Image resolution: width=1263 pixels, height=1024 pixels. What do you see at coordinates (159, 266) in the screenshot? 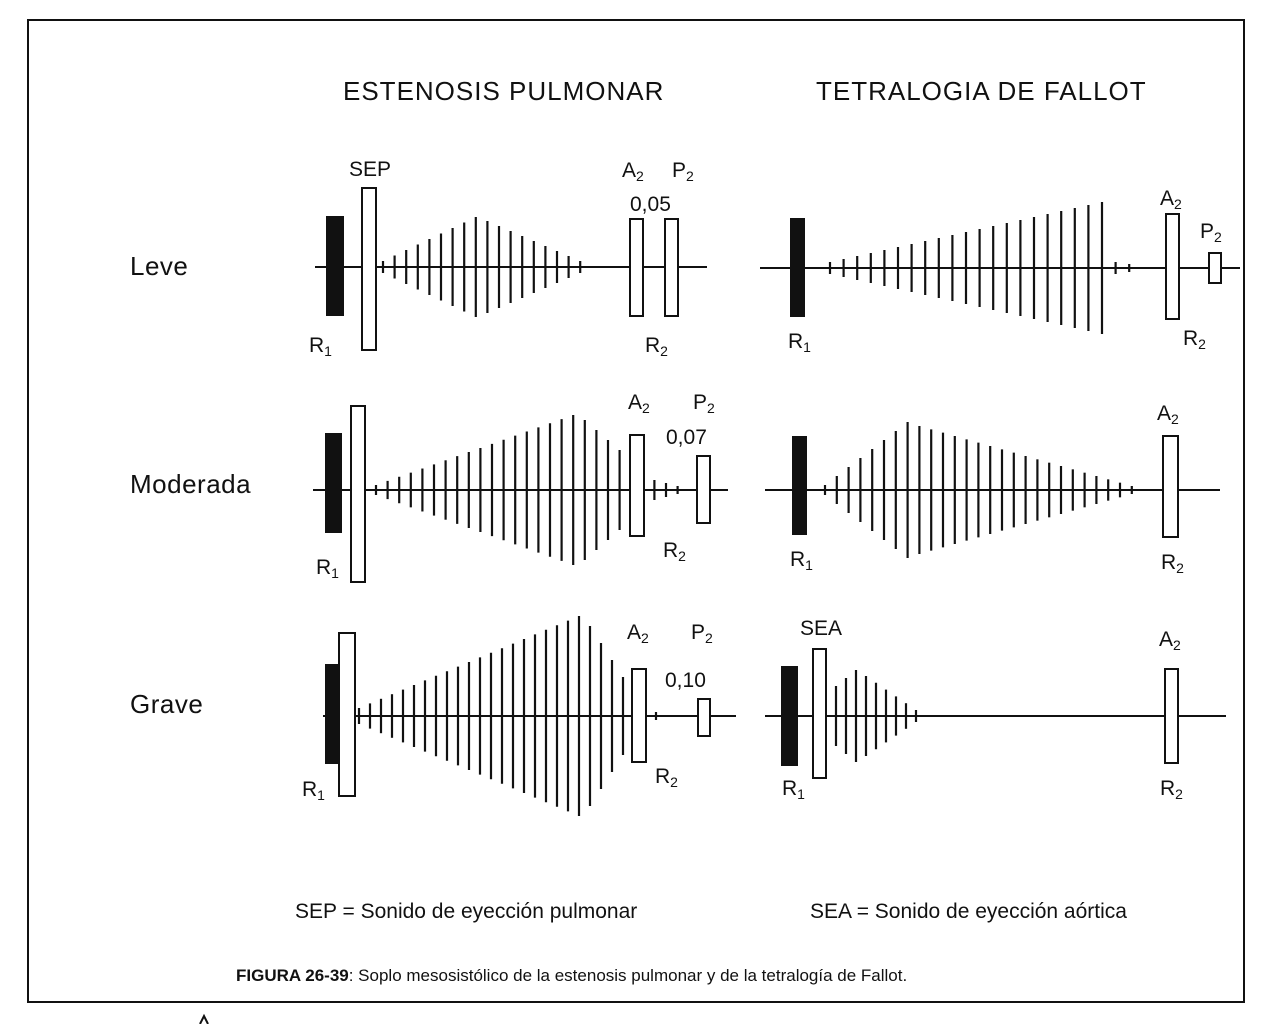
I see `row-label-leve: Leve` at bounding box center [159, 266].